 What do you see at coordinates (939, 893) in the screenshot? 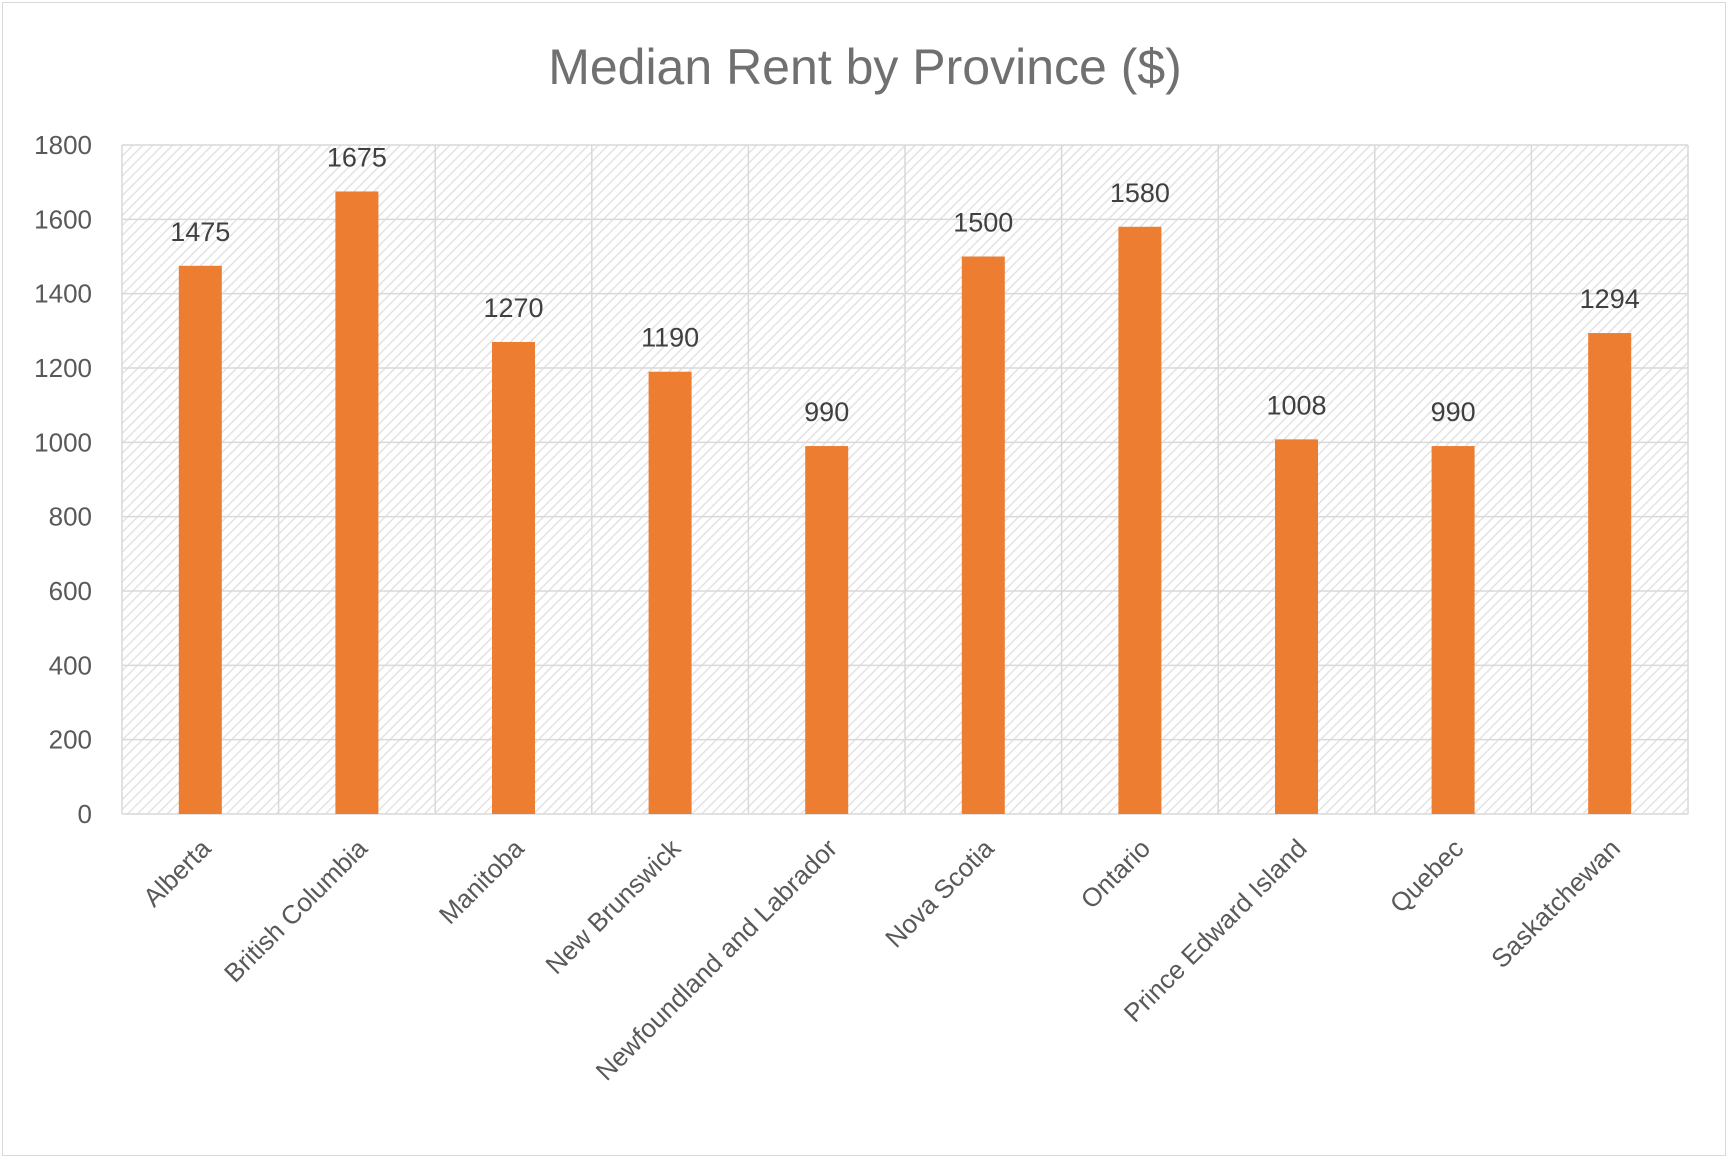
I see `x-tick-label-5: Nova Scotia` at bounding box center [939, 893].